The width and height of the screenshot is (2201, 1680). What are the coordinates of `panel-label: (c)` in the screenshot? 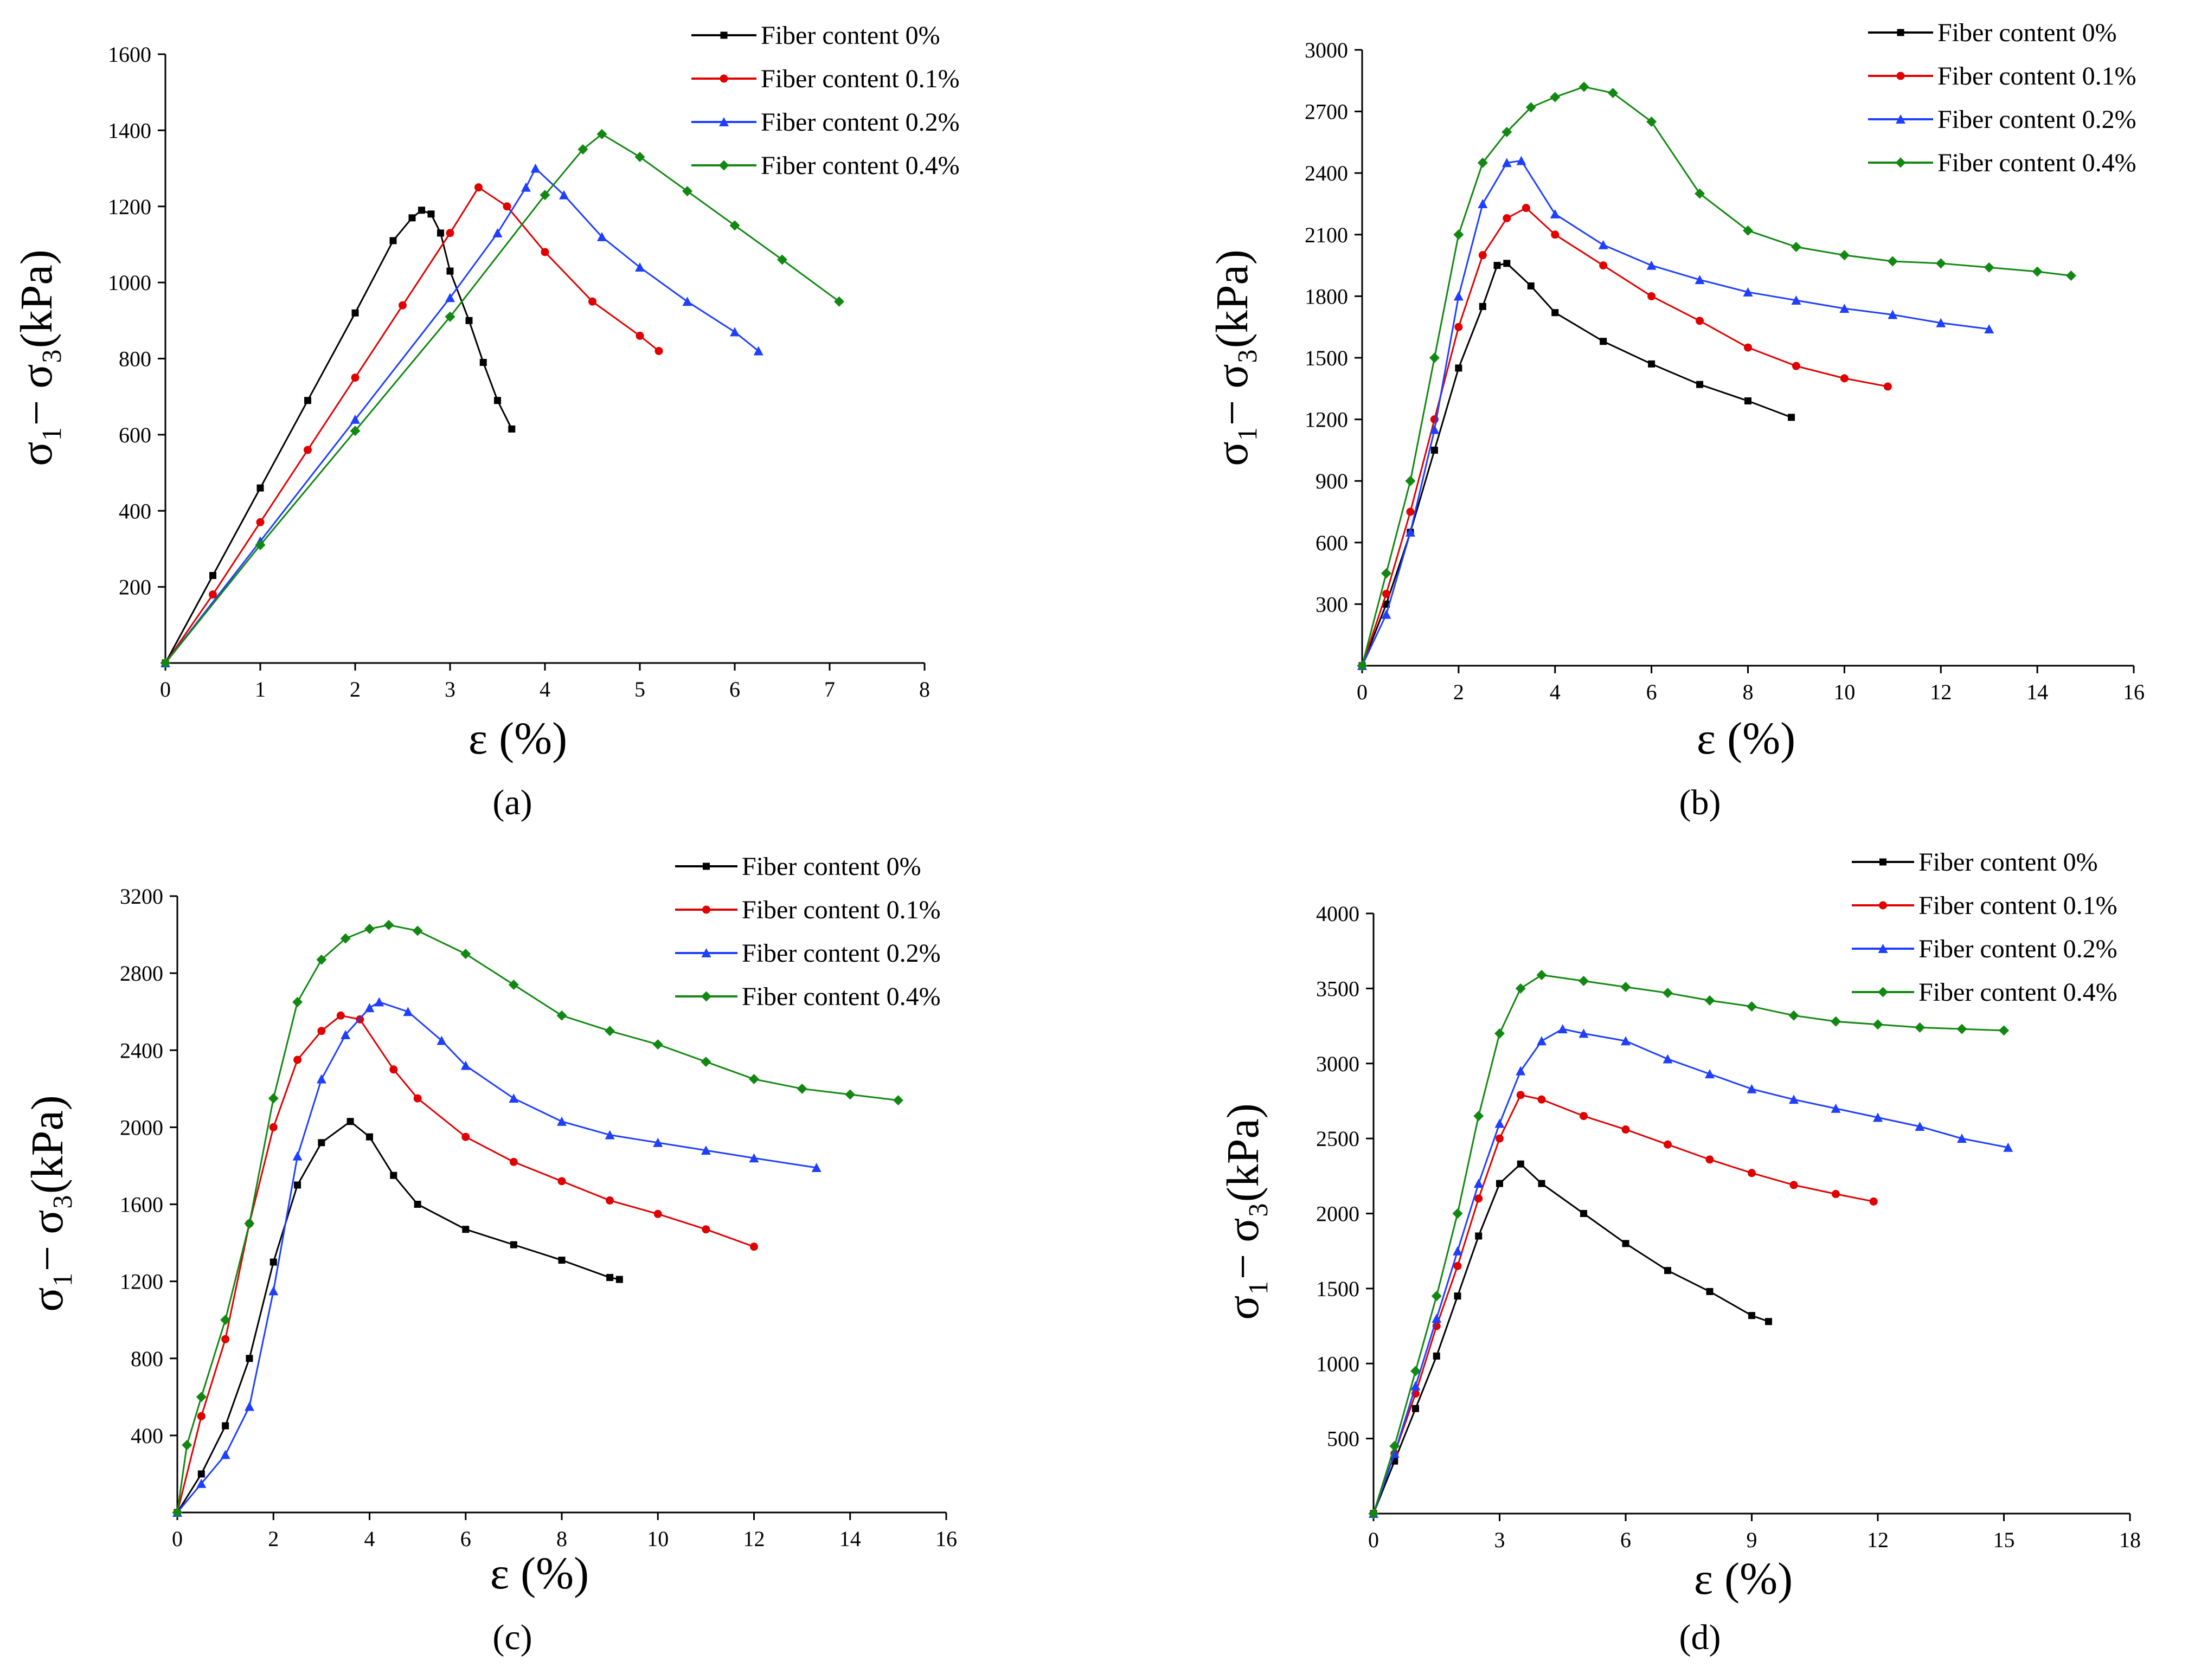 It's located at (512, 1637).